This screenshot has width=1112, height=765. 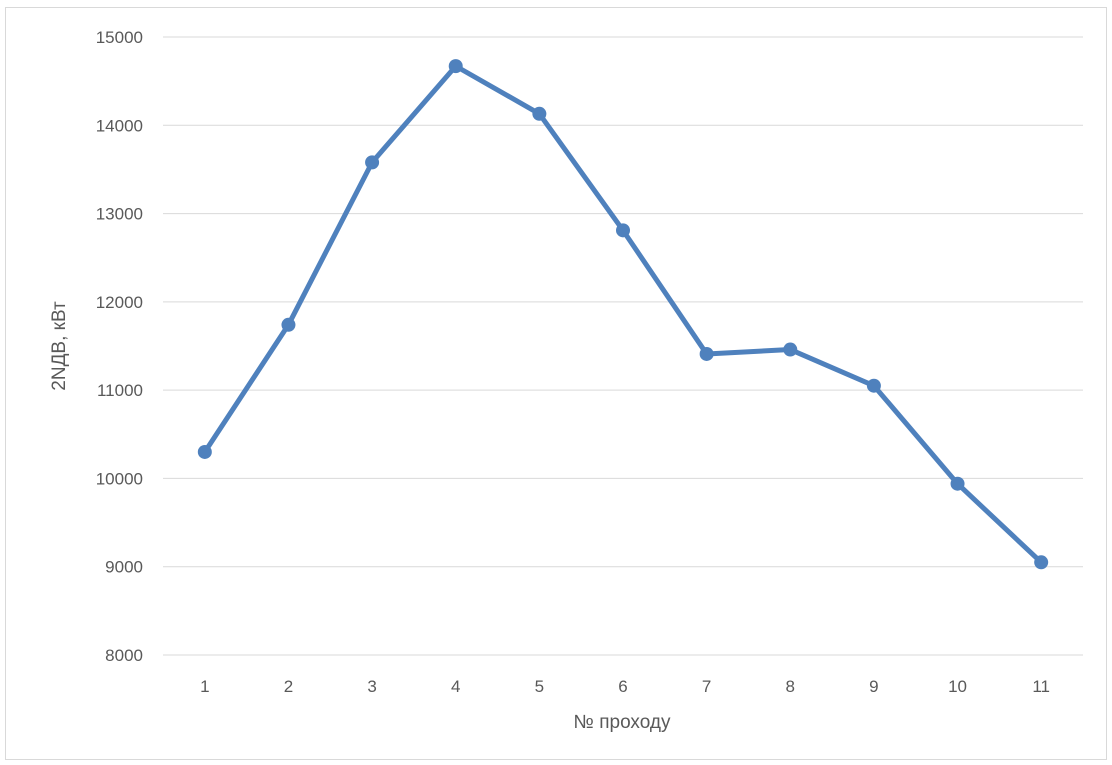 I want to click on x-tick-label: 4, so click(x=455, y=686).